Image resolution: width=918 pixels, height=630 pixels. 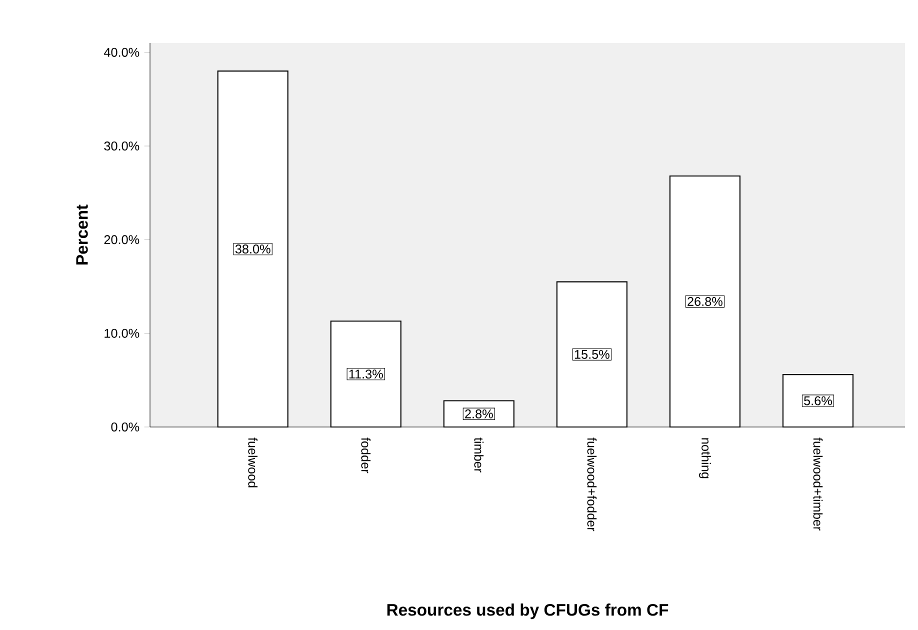 I want to click on y-tick-label: 40.0%, so click(x=122, y=52).